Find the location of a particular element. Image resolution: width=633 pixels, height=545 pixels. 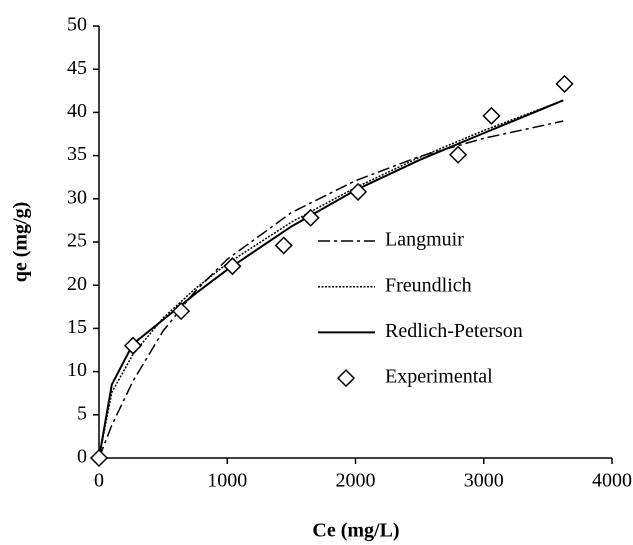

y-tick-label: 0 is located at coordinates (82, 457).